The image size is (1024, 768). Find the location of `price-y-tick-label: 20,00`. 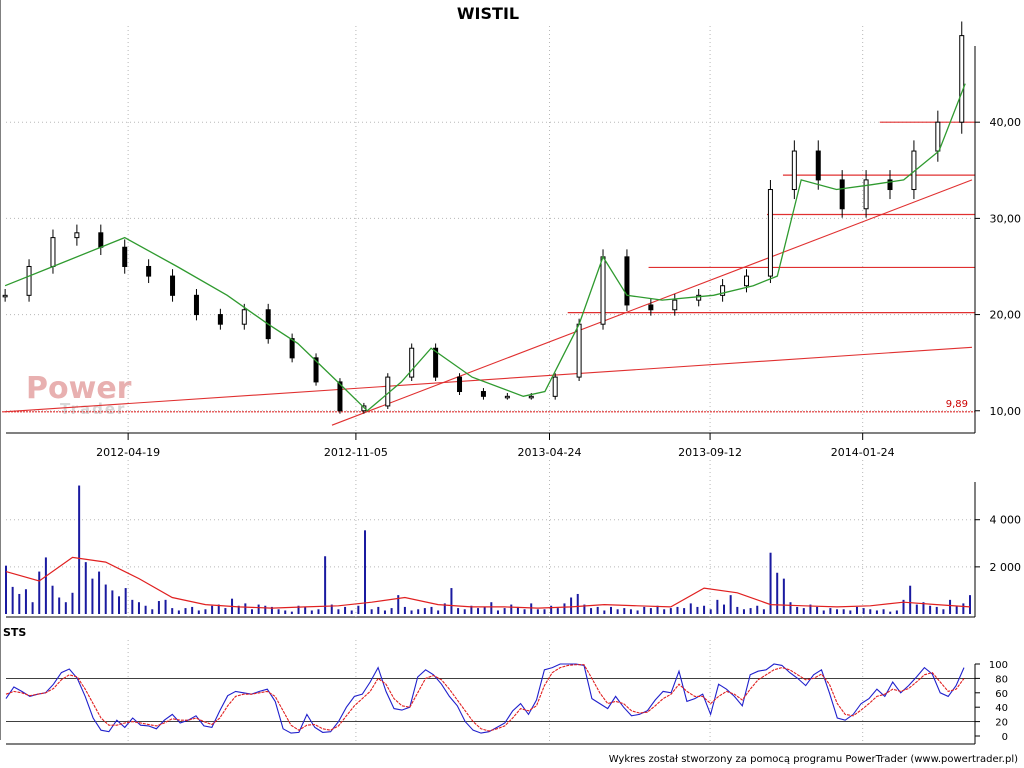

price-y-tick-label: 20,00 is located at coordinates (1006, 315).